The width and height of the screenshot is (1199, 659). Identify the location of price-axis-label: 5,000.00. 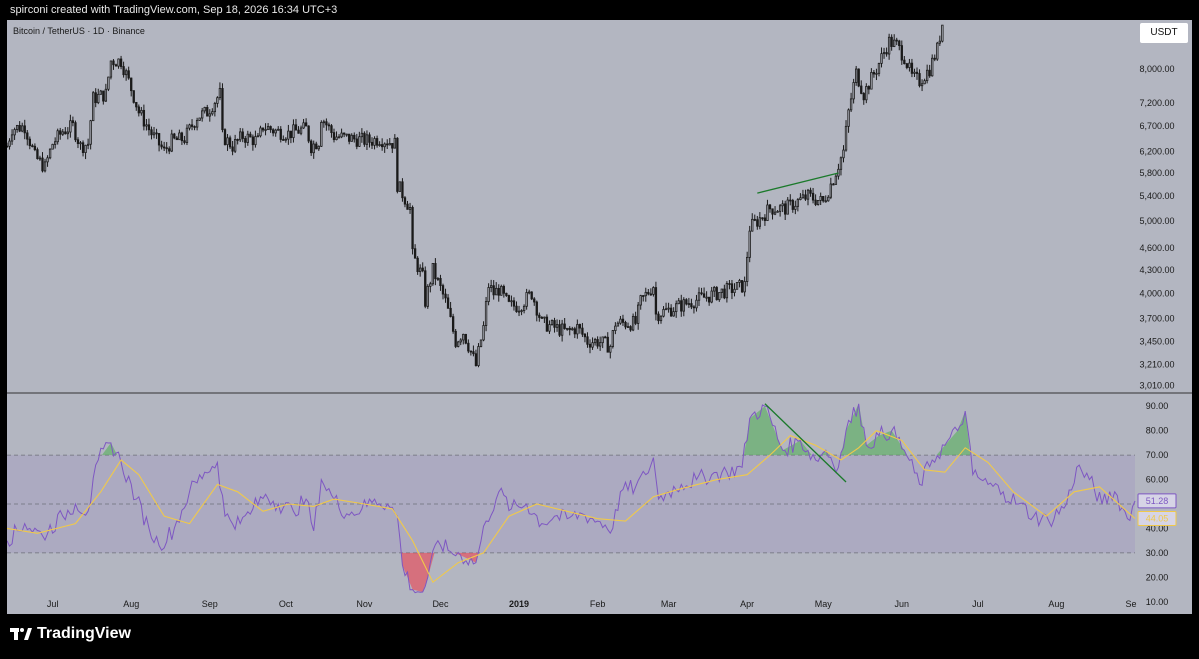
(1156, 221).